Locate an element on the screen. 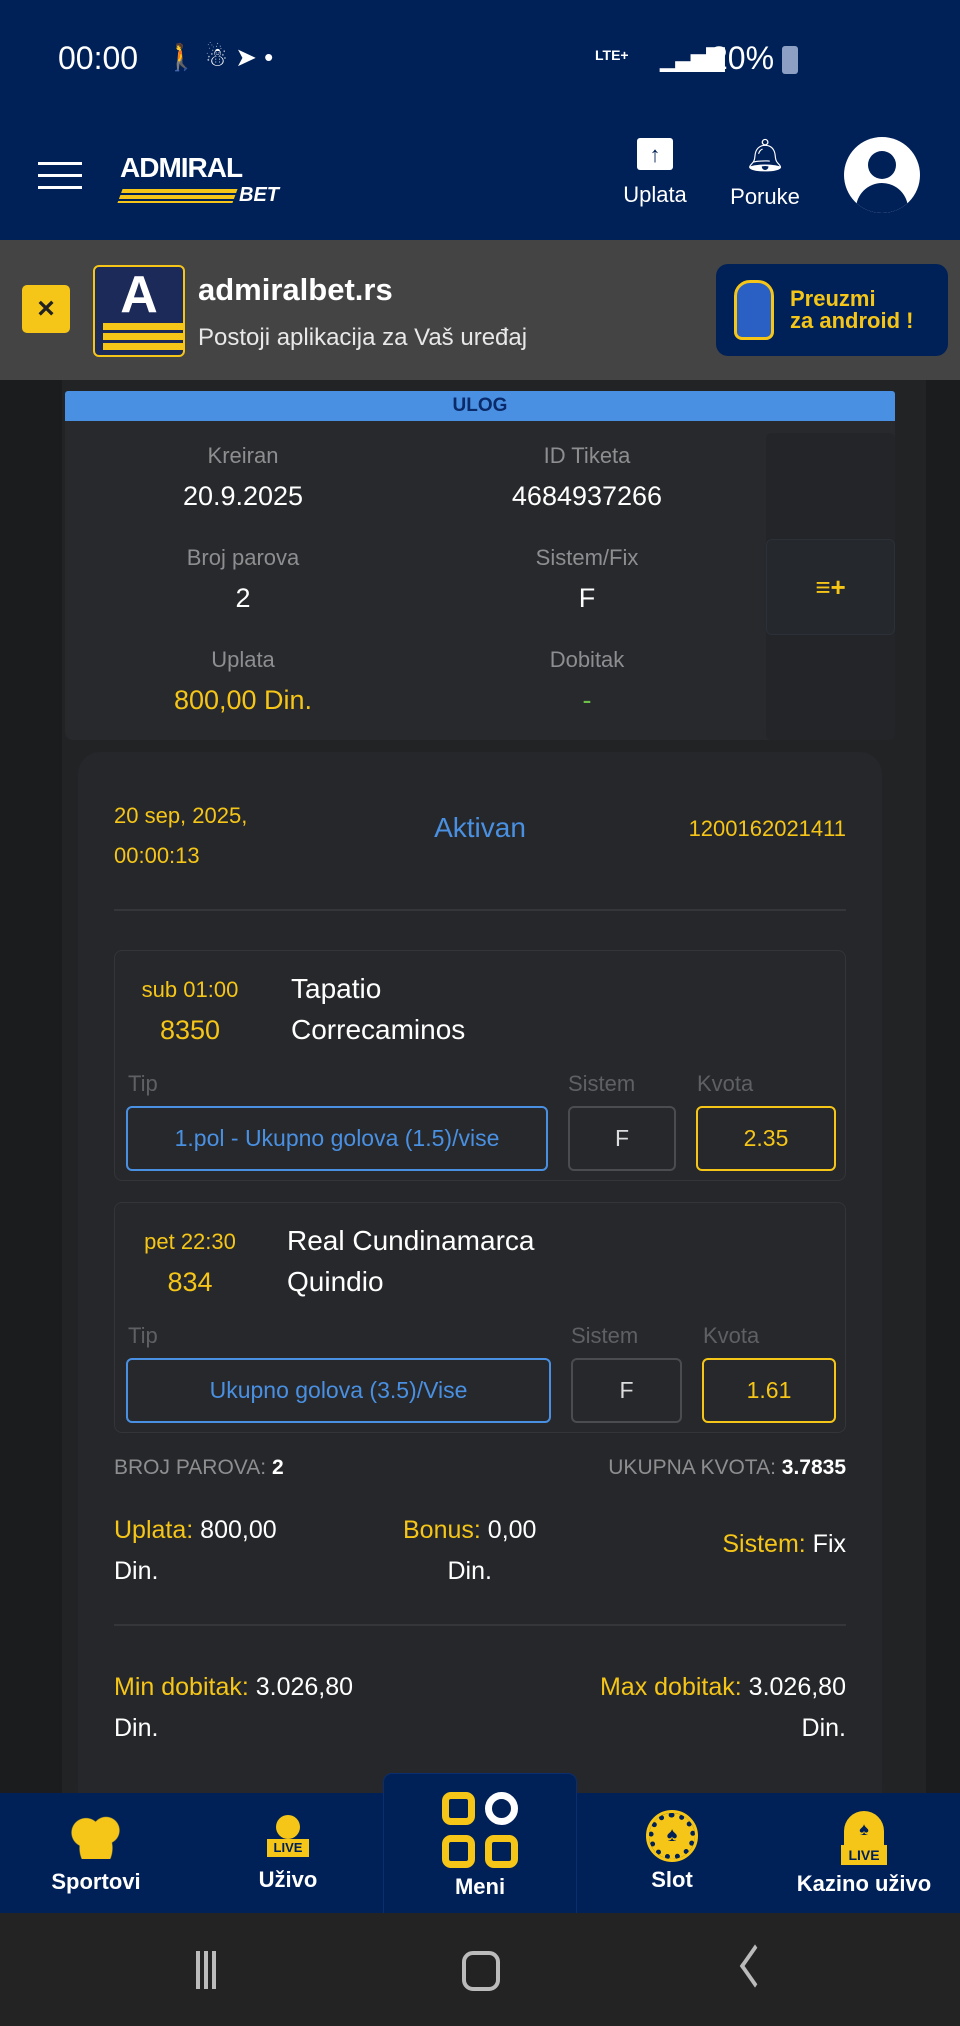 The width and height of the screenshot is (960, 2026). battery-percent: 20% is located at coordinates (742, 58).